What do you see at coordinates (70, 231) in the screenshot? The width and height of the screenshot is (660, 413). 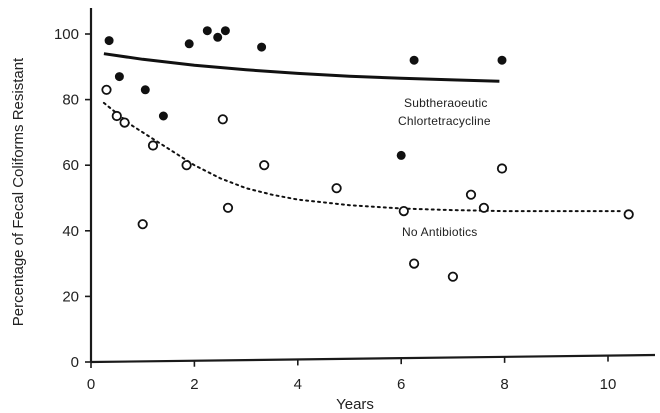 I see `y-tick-label: 40` at bounding box center [70, 231].